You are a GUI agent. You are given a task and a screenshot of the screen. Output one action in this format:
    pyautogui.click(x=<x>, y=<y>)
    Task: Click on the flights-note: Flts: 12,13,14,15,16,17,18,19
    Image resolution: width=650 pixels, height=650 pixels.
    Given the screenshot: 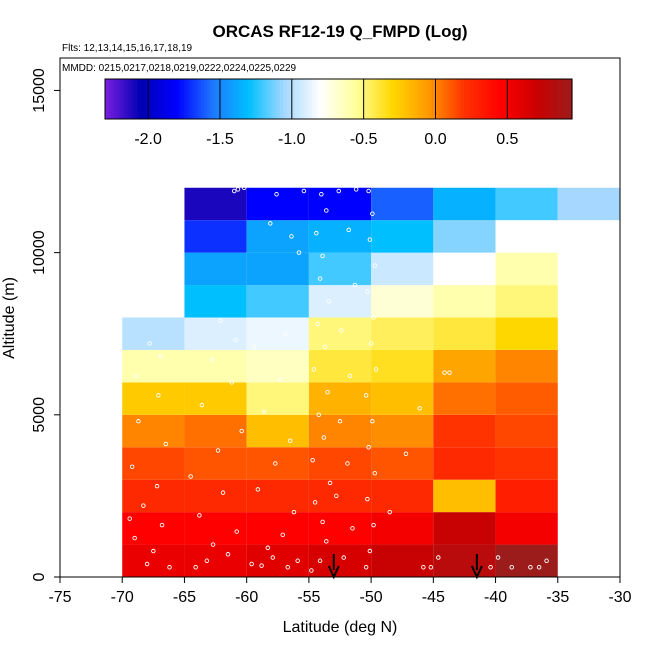 What is the action you would take?
    pyautogui.click(x=127, y=48)
    